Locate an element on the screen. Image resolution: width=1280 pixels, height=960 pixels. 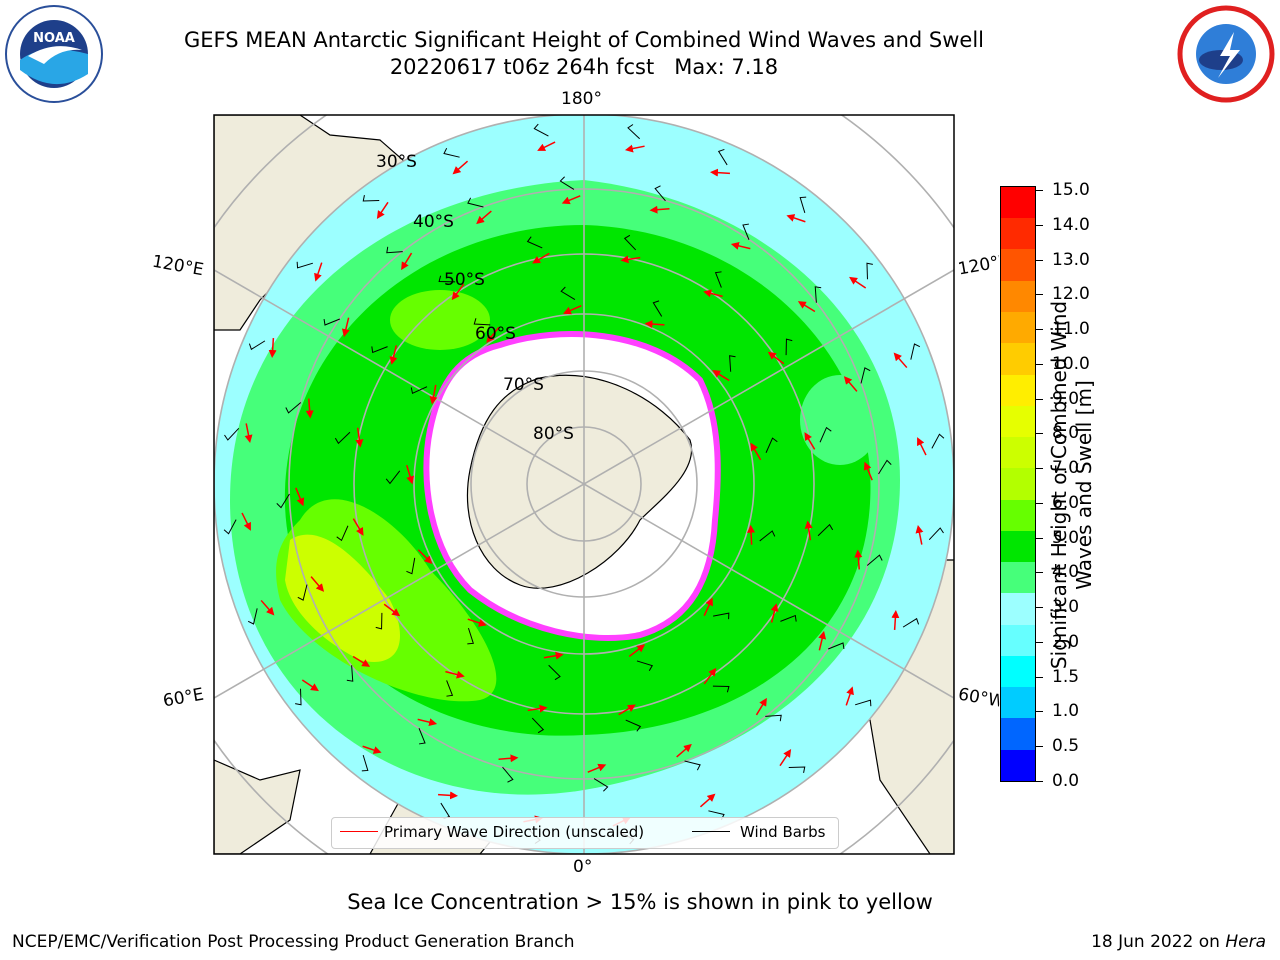
legend-wind-label: Wind Barbs is located at coordinates (783, 832).